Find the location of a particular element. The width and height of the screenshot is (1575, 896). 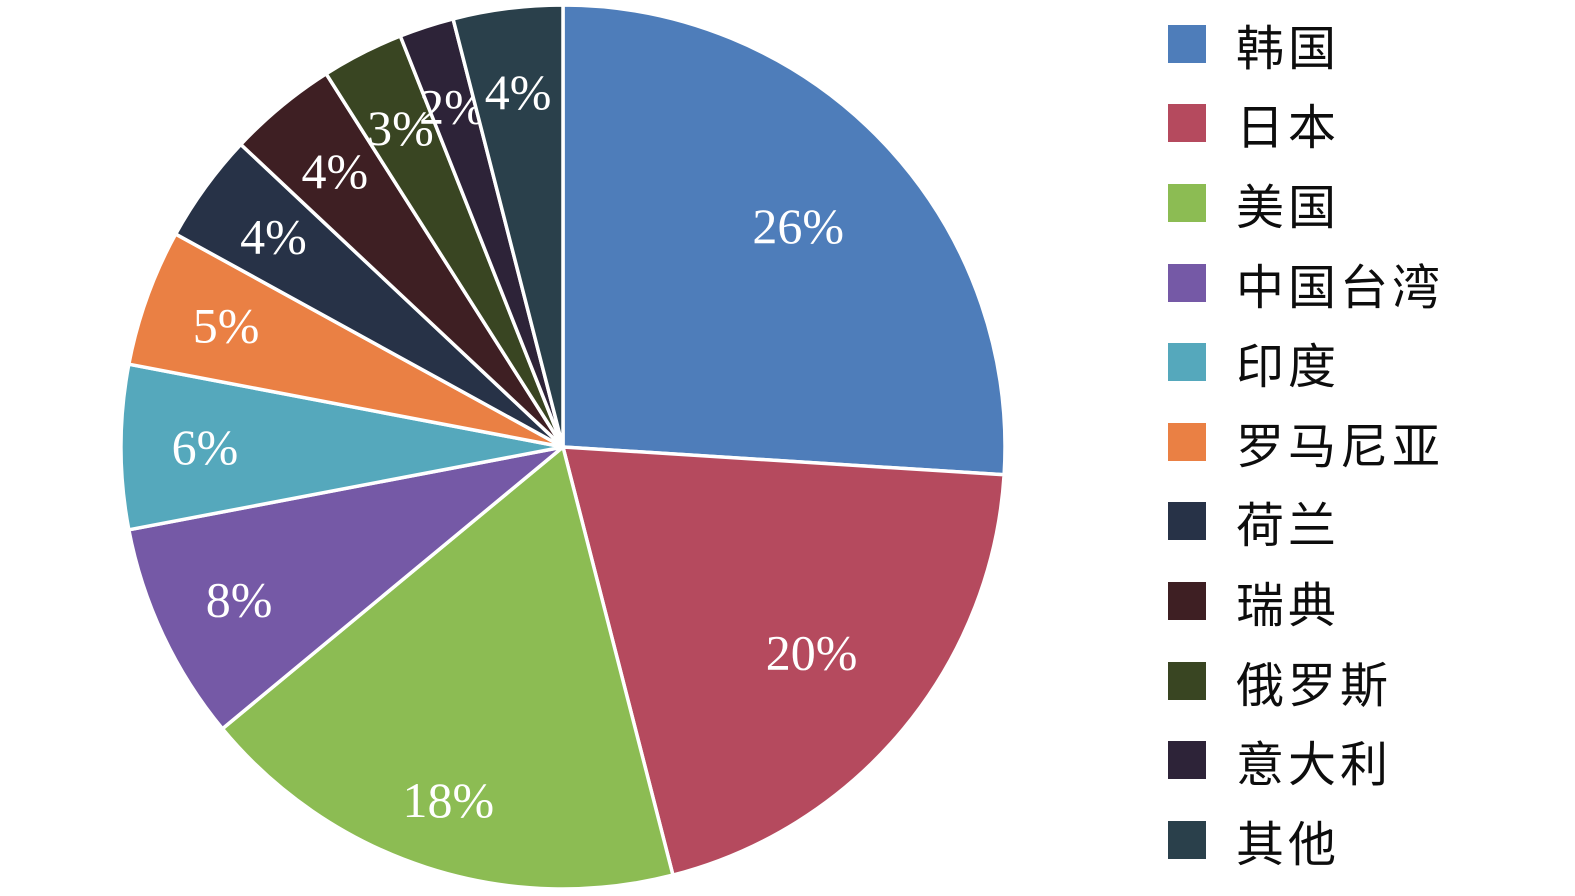

legend-item: 俄罗斯 is located at coordinates (1306, 681).